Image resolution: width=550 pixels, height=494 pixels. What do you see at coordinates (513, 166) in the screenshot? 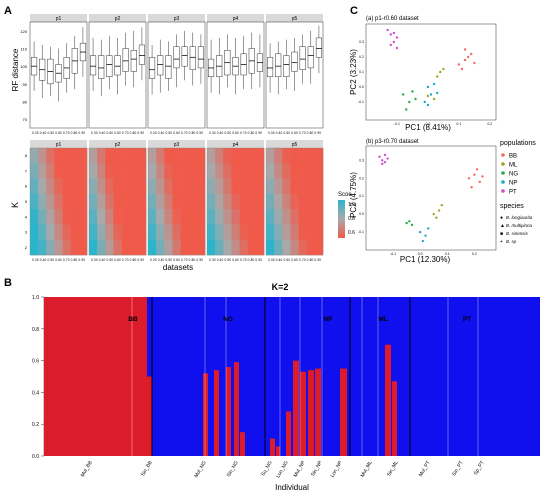
I see `pop-legend-label: ML` at bounding box center [513, 166].